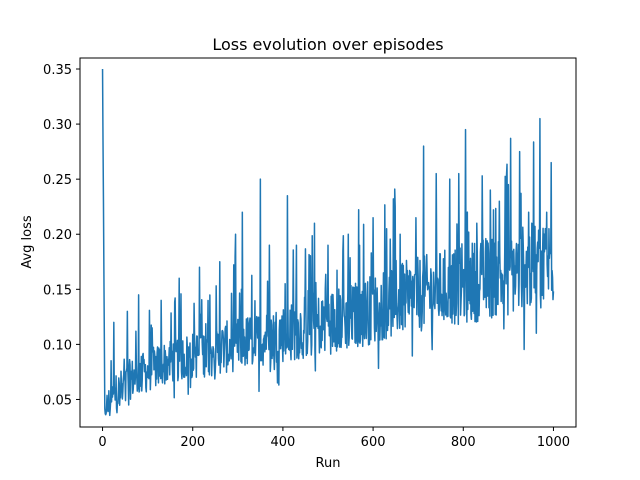 The height and width of the screenshot is (480, 640). I want to click on y-axis-label: Avg loss, so click(27, 242).